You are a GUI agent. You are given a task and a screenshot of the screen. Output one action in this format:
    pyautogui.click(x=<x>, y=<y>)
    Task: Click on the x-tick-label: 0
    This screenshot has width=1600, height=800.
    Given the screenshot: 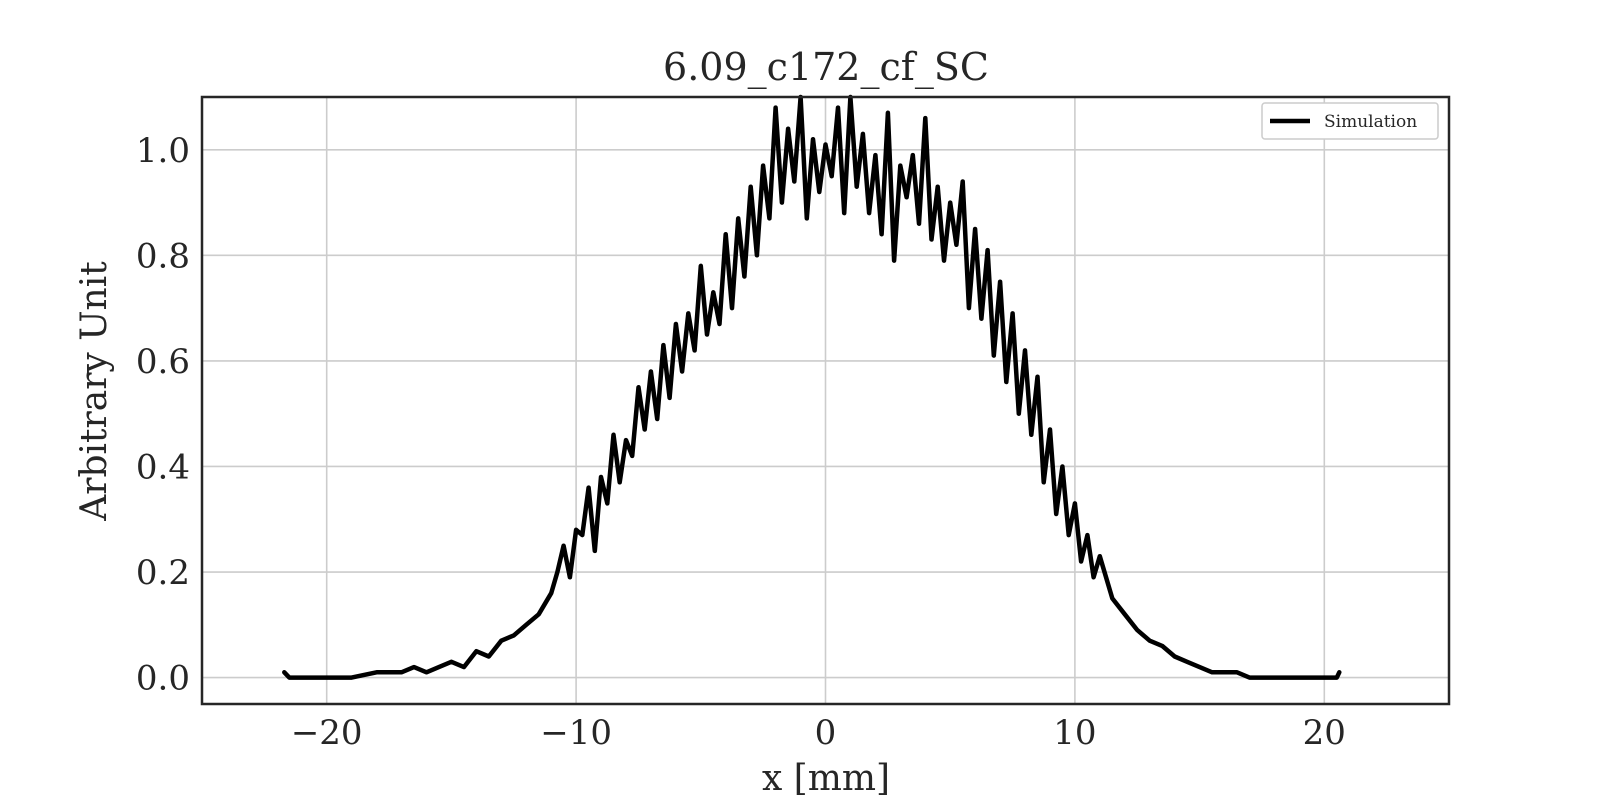 What is the action you would take?
    pyautogui.click(x=826, y=733)
    